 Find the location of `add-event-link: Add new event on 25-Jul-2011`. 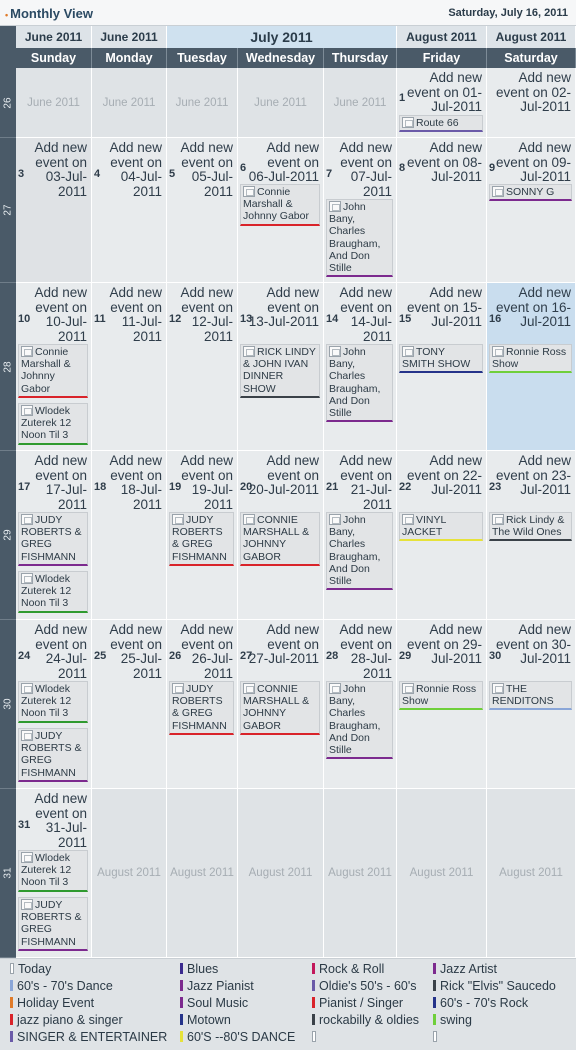

add-event-link: Add new event on 25-Jul-2011 is located at coordinates (135, 651).